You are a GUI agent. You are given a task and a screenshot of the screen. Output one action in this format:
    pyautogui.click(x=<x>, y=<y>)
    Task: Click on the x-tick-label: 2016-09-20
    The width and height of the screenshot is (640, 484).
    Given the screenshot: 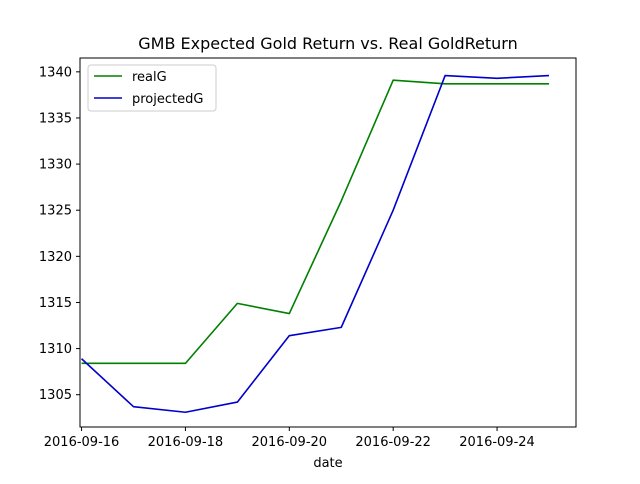 What is the action you would take?
    pyautogui.click(x=290, y=442)
    